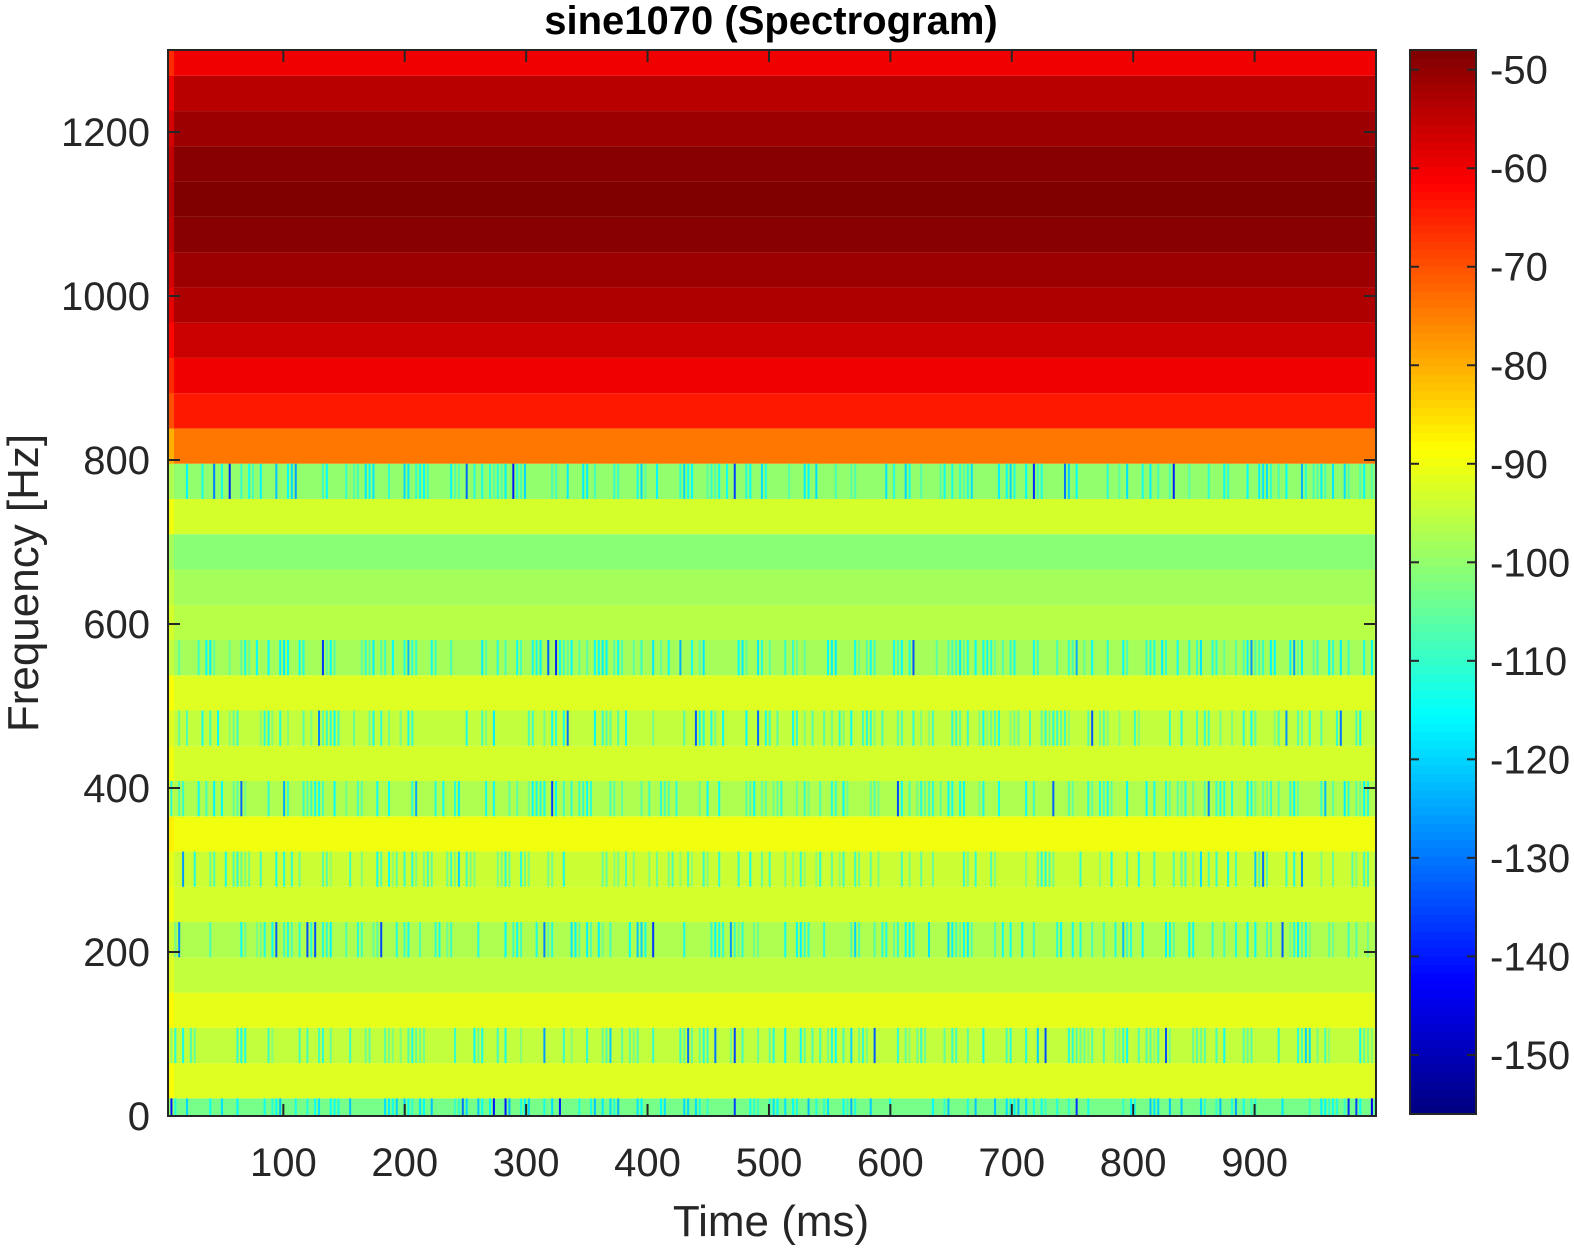 The height and width of the screenshot is (1253, 1574). Describe the element at coordinates (1519, 366) in the screenshot. I see `colorbar-tick-label: -80` at that location.